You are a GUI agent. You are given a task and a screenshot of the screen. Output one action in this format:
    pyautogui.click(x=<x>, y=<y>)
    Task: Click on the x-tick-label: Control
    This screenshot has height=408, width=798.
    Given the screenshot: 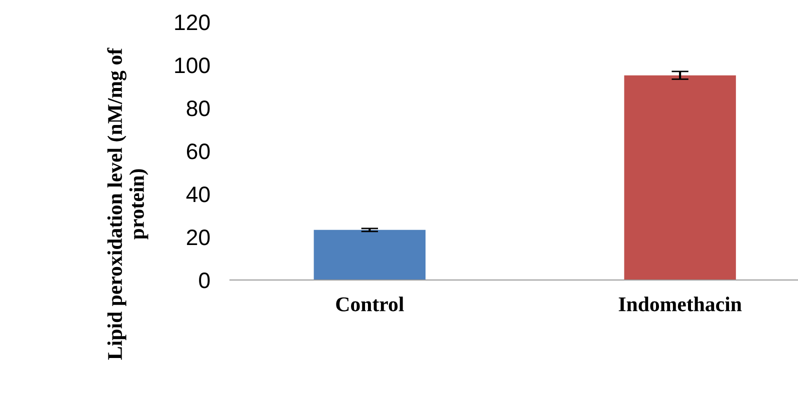 What is the action you would take?
    pyautogui.click(x=370, y=304)
    